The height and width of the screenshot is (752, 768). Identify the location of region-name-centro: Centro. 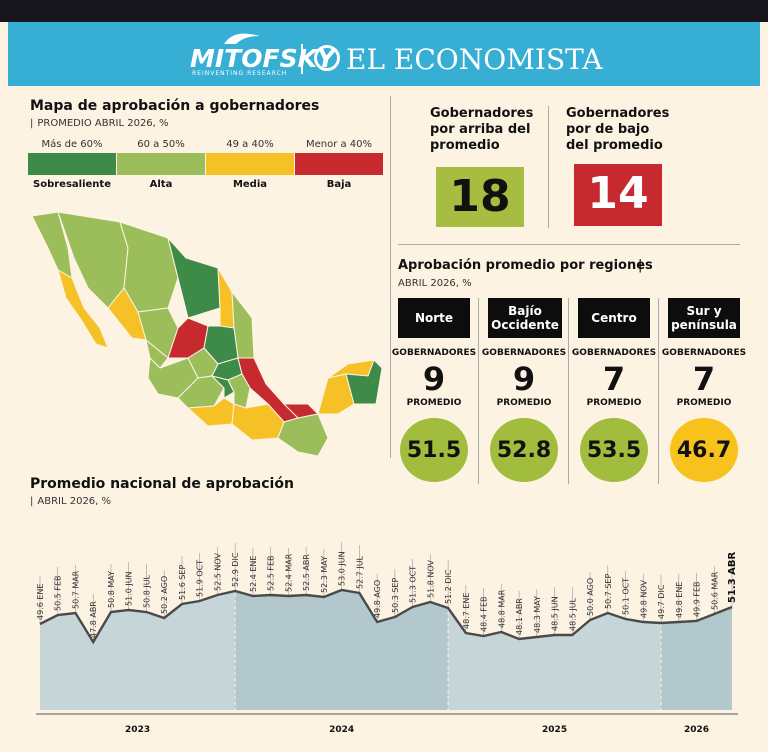
(614, 318).